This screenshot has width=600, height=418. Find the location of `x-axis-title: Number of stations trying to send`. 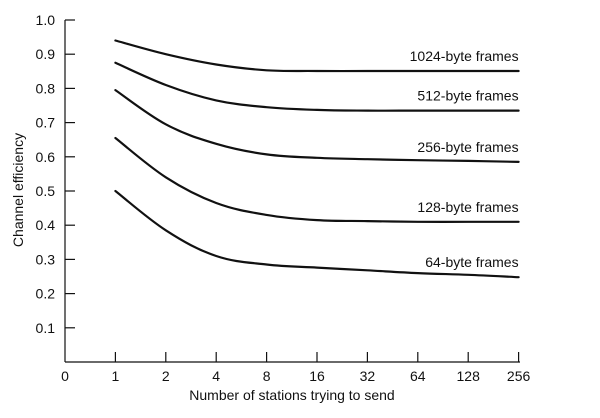

x-axis-title: Number of stations trying to send is located at coordinates (291, 395).